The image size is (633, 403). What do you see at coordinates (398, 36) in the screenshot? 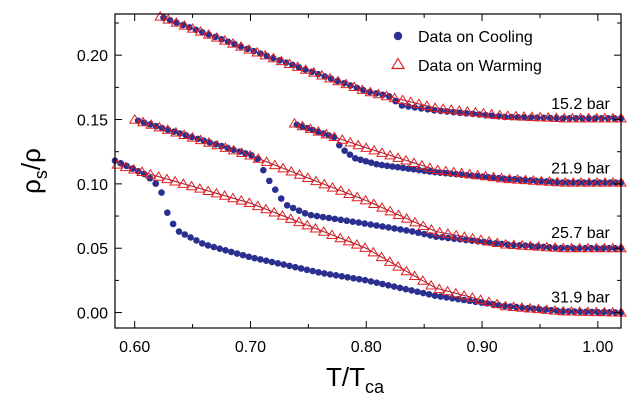
I see `legend-marker-cooling` at bounding box center [398, 36].